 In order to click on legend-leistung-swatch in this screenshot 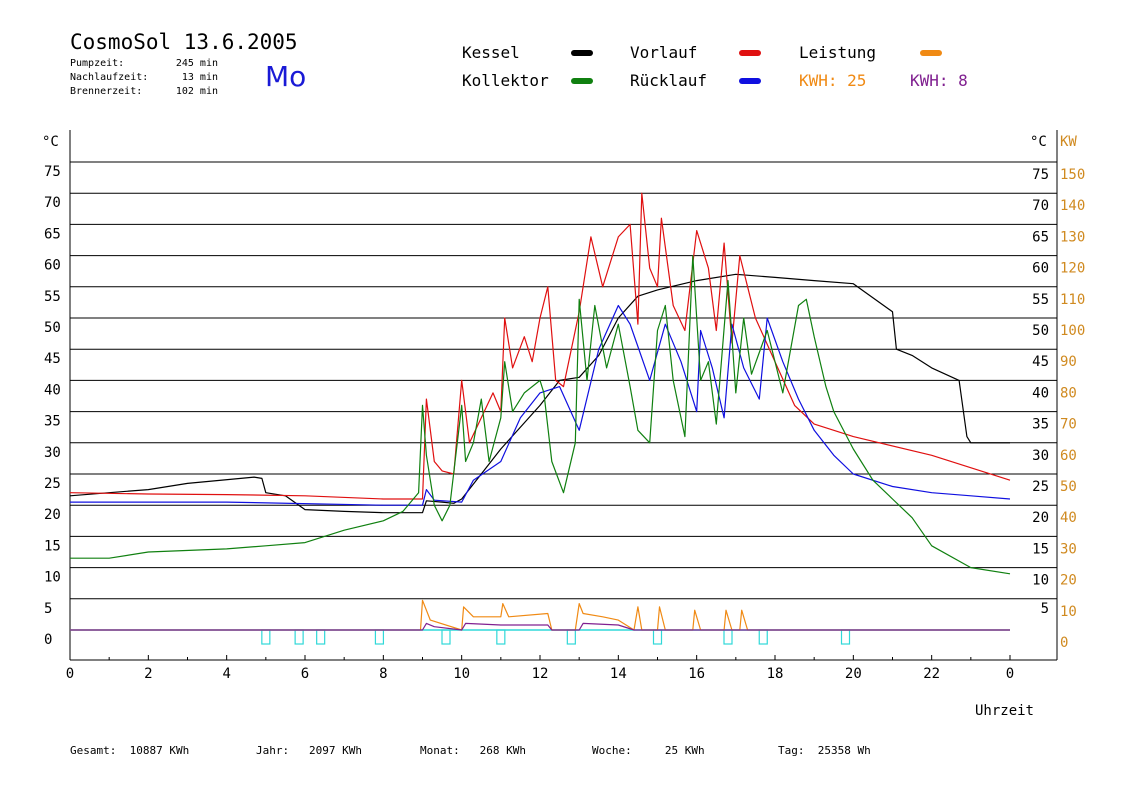, I will do `click(931, 53)`.